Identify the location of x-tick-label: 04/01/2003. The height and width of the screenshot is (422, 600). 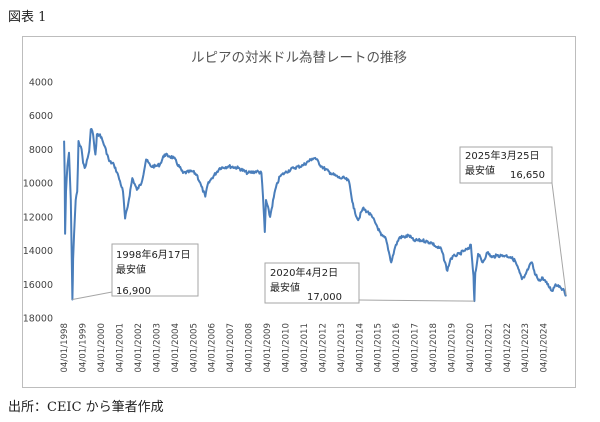
(157, 348).